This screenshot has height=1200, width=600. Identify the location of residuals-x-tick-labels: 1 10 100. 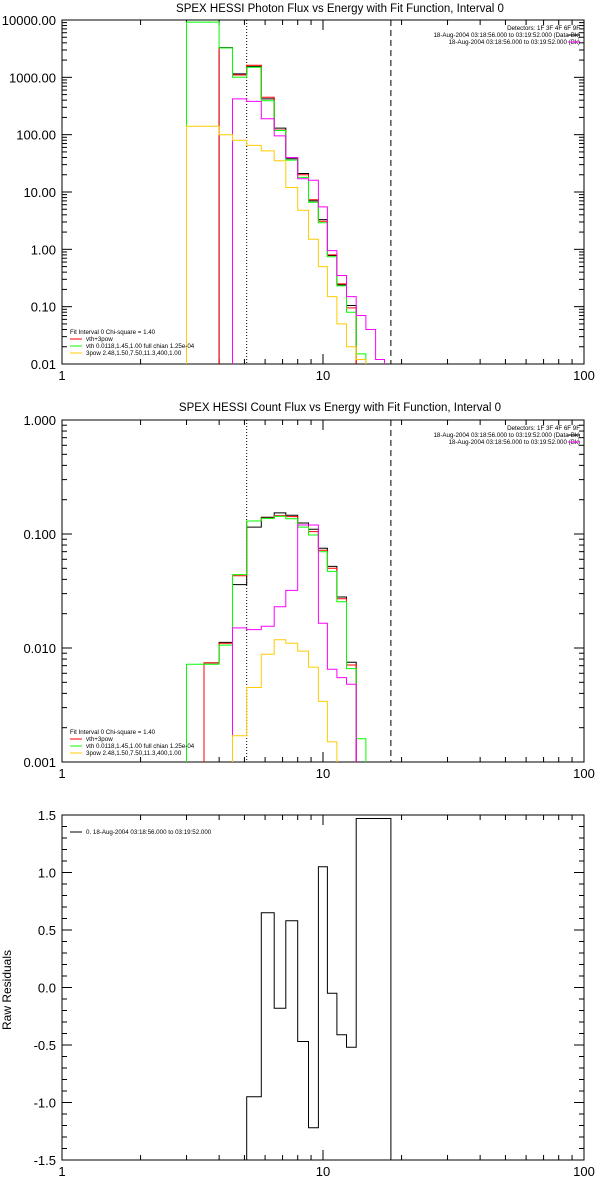
(326, 1171).